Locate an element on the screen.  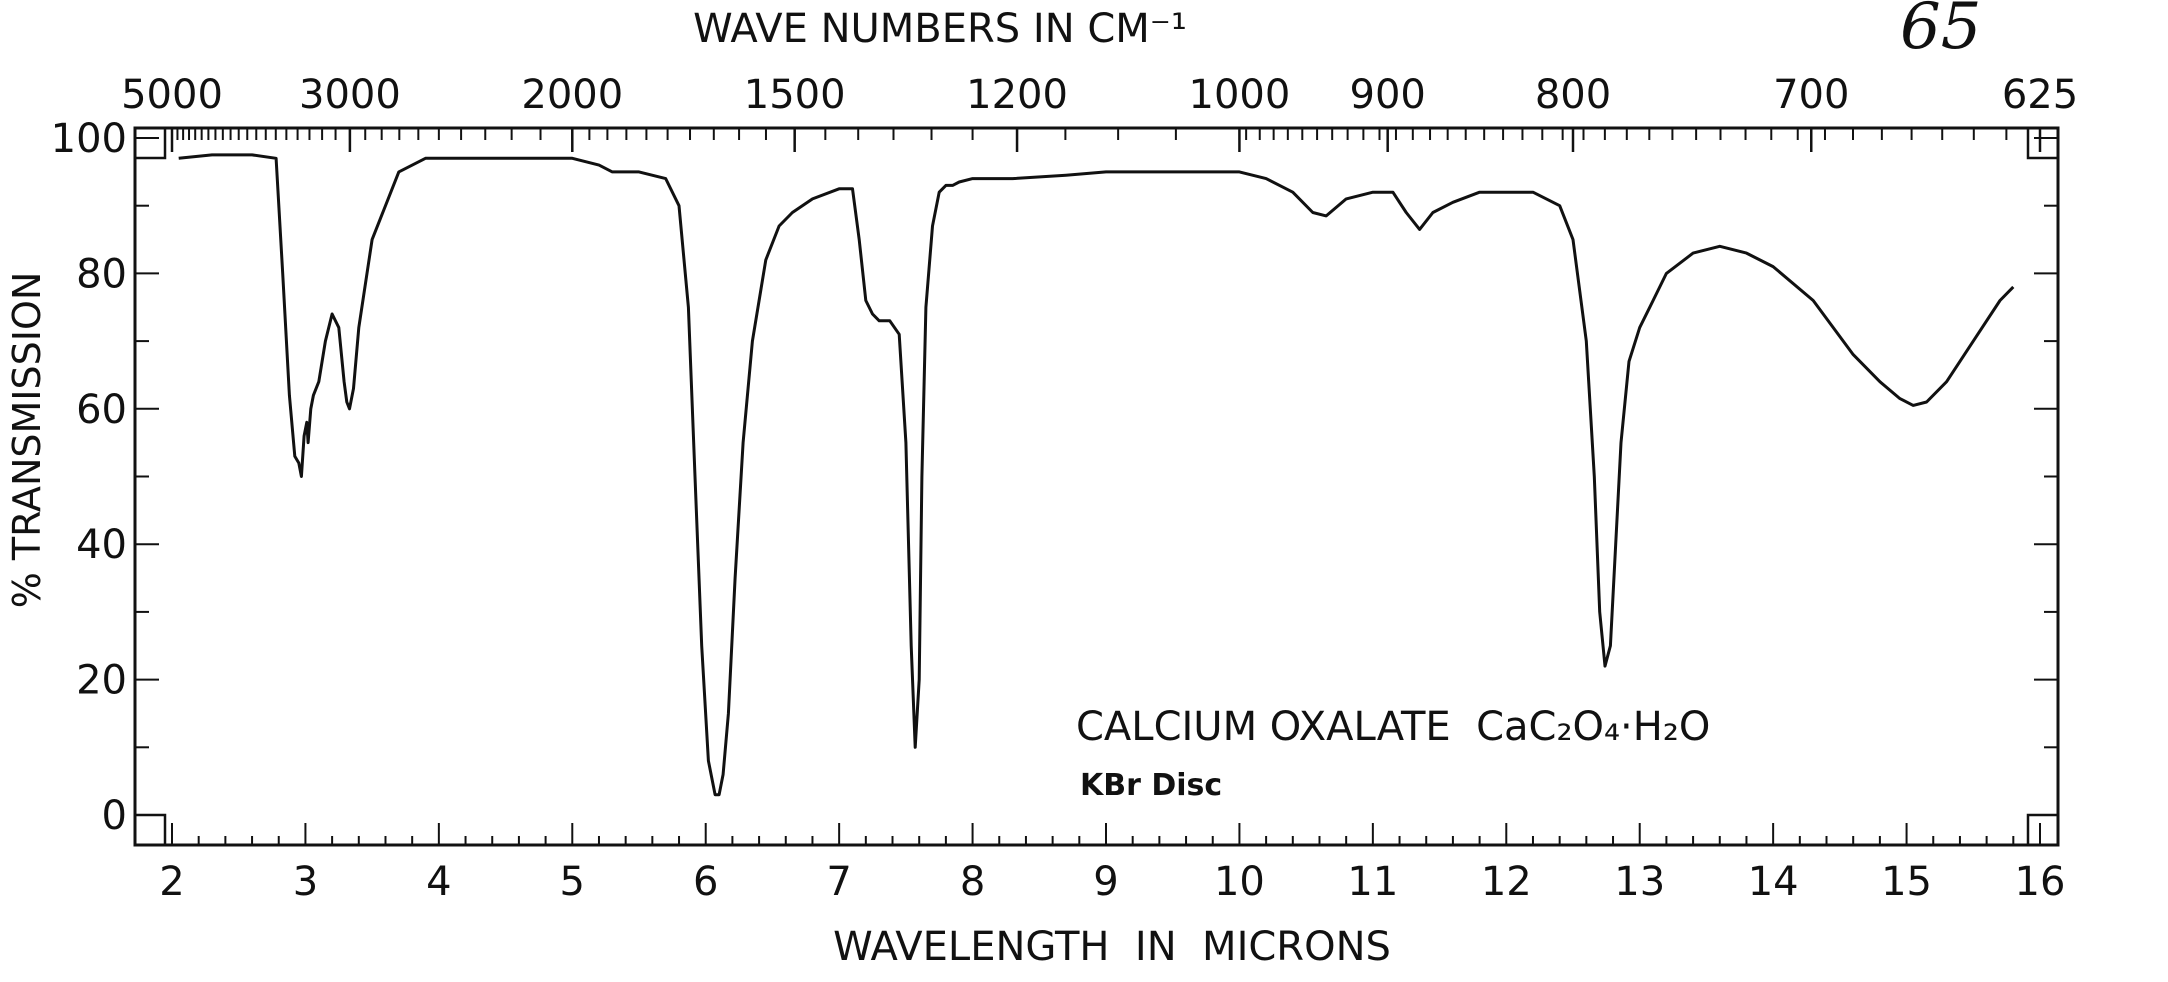
x-tick-label: 11 is located at coordinates (1372, 882).